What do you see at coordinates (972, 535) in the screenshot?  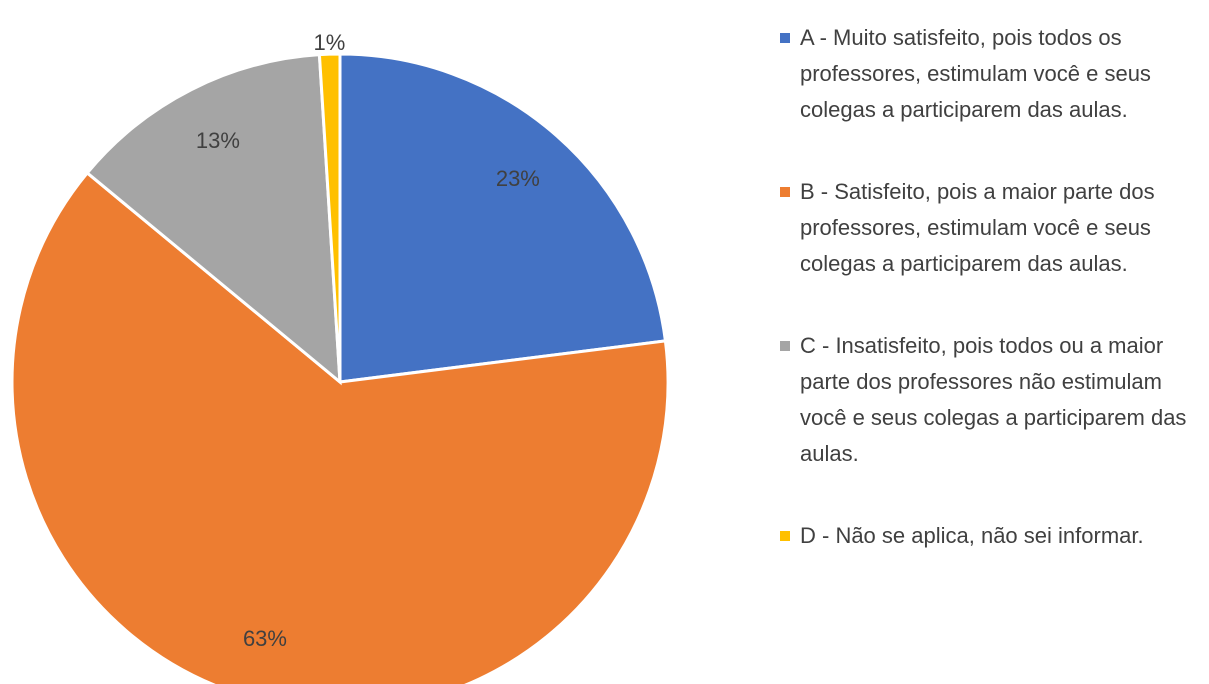 I see `legend-label: D - Não se aplica, não sei informar.` at bounding box center [972, 535].